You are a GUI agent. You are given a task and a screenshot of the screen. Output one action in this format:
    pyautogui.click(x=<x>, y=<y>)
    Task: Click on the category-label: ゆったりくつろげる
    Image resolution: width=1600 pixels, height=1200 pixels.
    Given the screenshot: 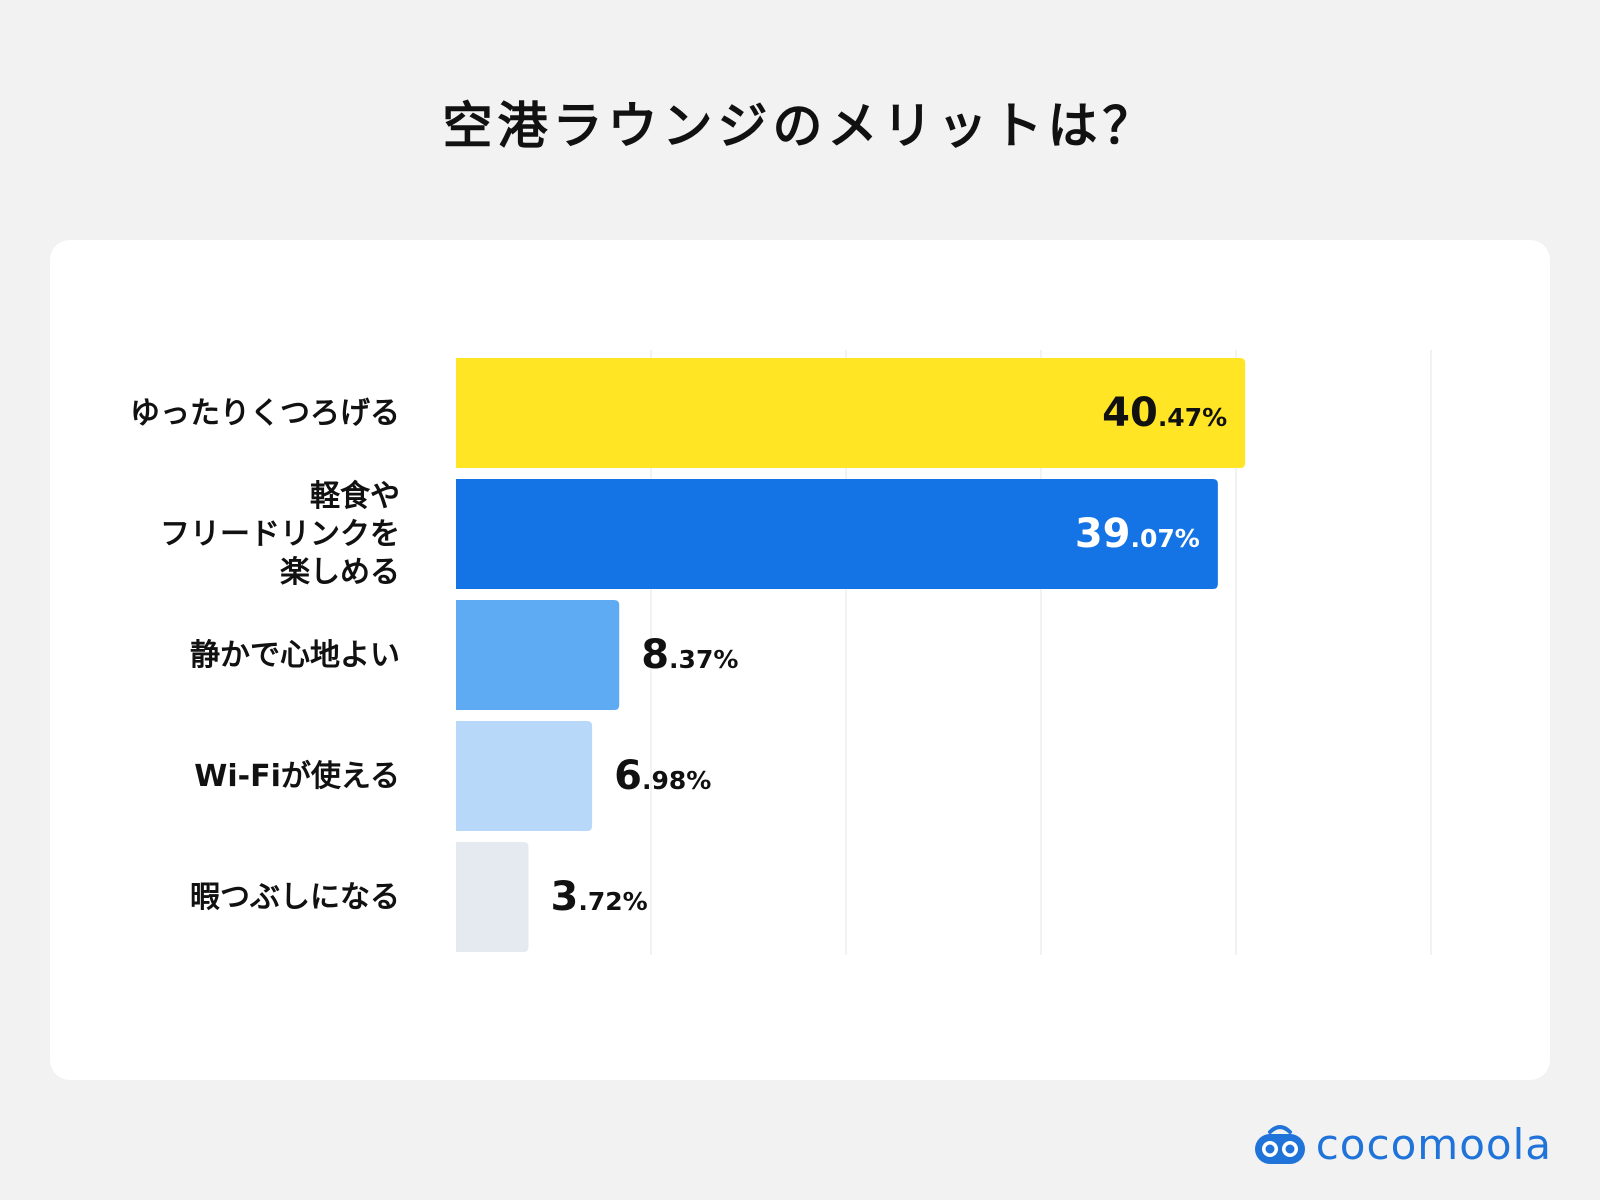 What is the action you would take?
    pyautogui.click(x=265, y=413)
    